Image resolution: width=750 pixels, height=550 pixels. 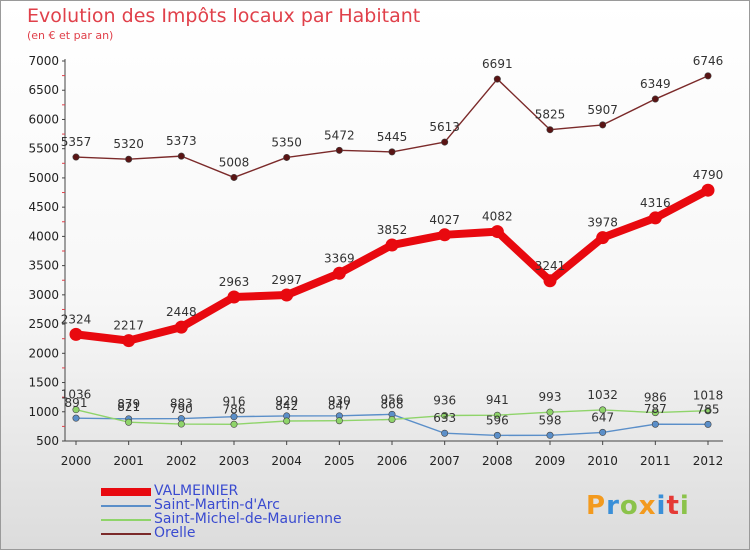 What do you see at coordinates (339, 135) in the screenshot?
I see `data-label: 5472` at bounding box center [339, 135].